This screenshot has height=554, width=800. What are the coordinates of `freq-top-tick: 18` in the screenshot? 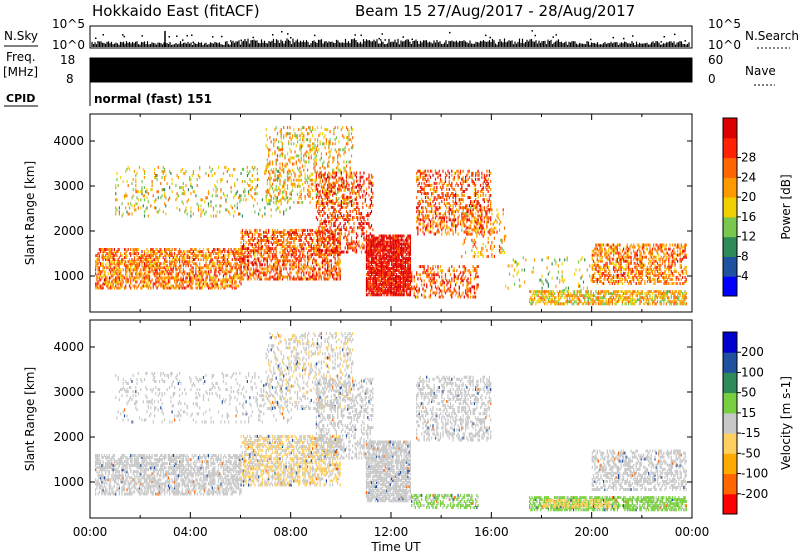 It's located at (67, 60).